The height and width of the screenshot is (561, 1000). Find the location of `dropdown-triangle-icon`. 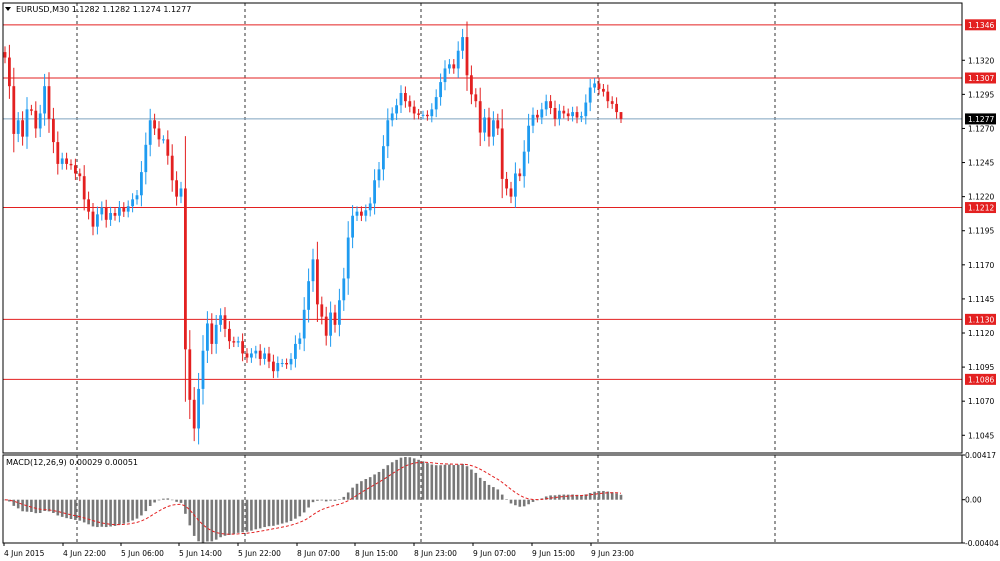

dropdown-triangle-icon is located at coordinates (8, 9).